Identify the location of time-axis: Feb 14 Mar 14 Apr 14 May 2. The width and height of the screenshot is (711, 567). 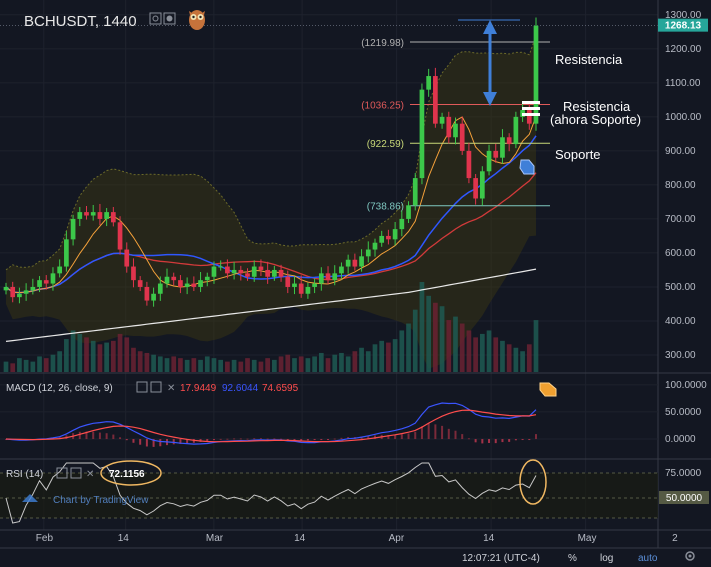
(357, 538).